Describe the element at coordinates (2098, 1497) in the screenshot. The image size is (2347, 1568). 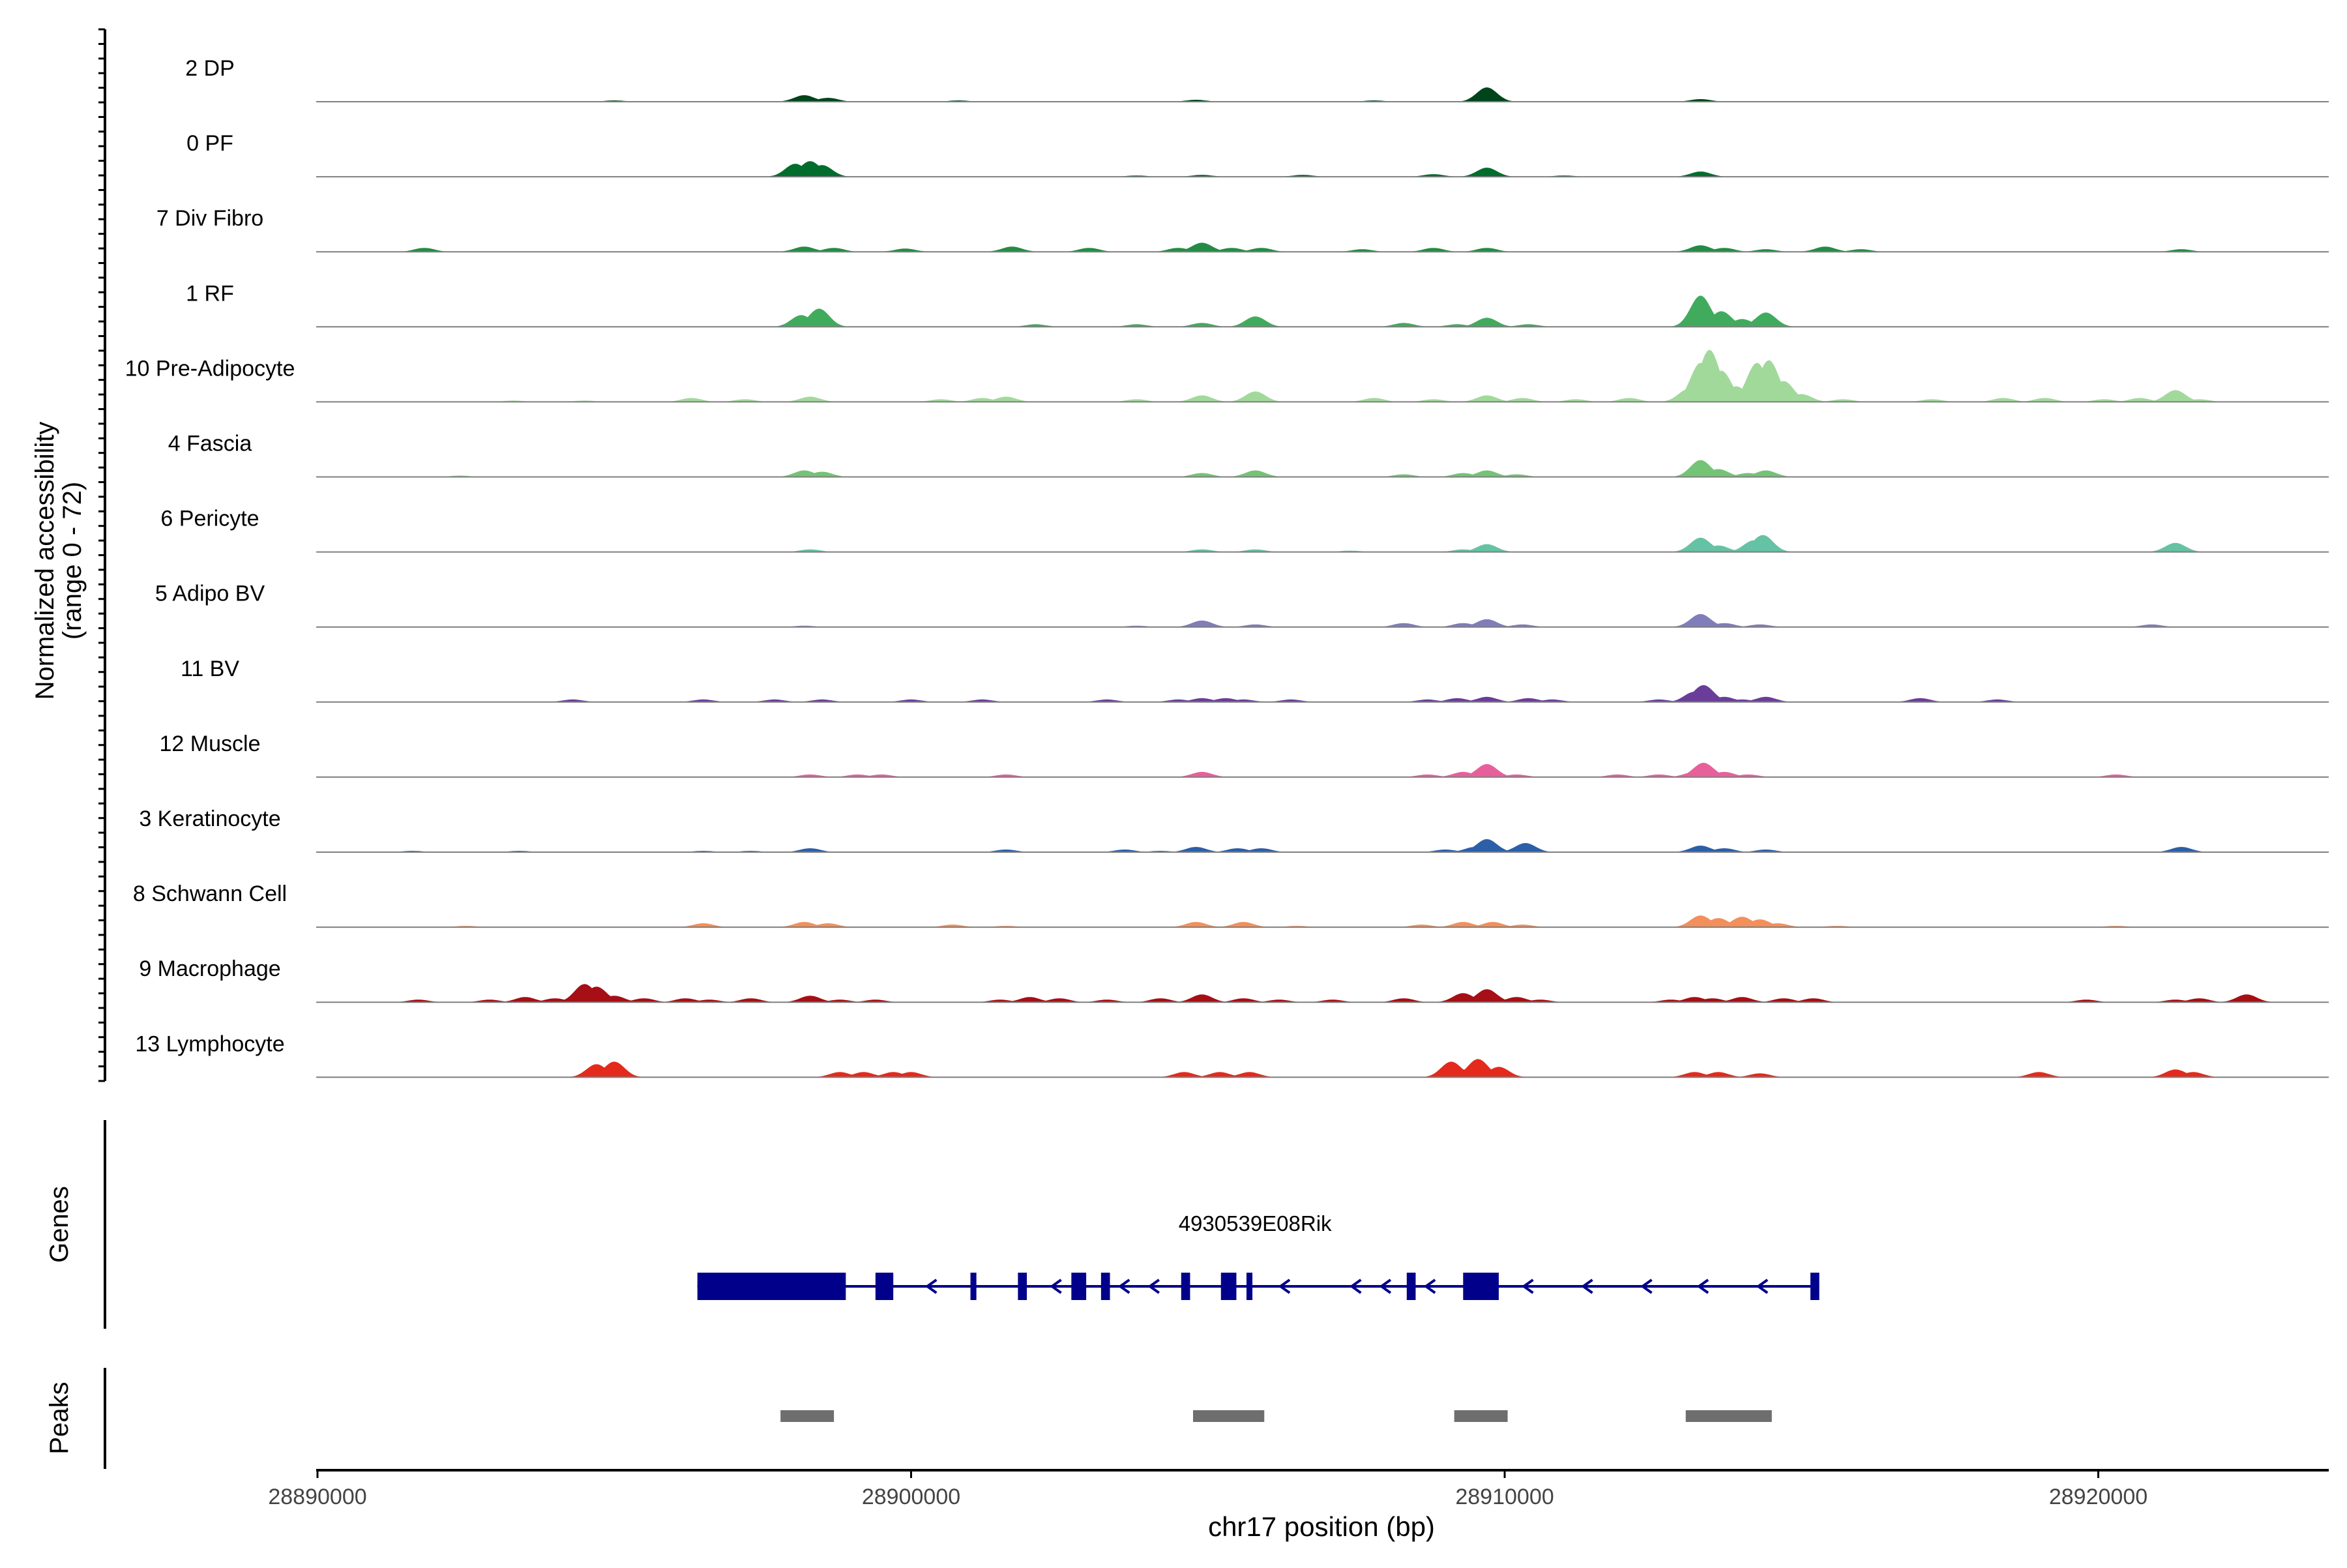
I see `x-tick-label: 28920000` at that location.